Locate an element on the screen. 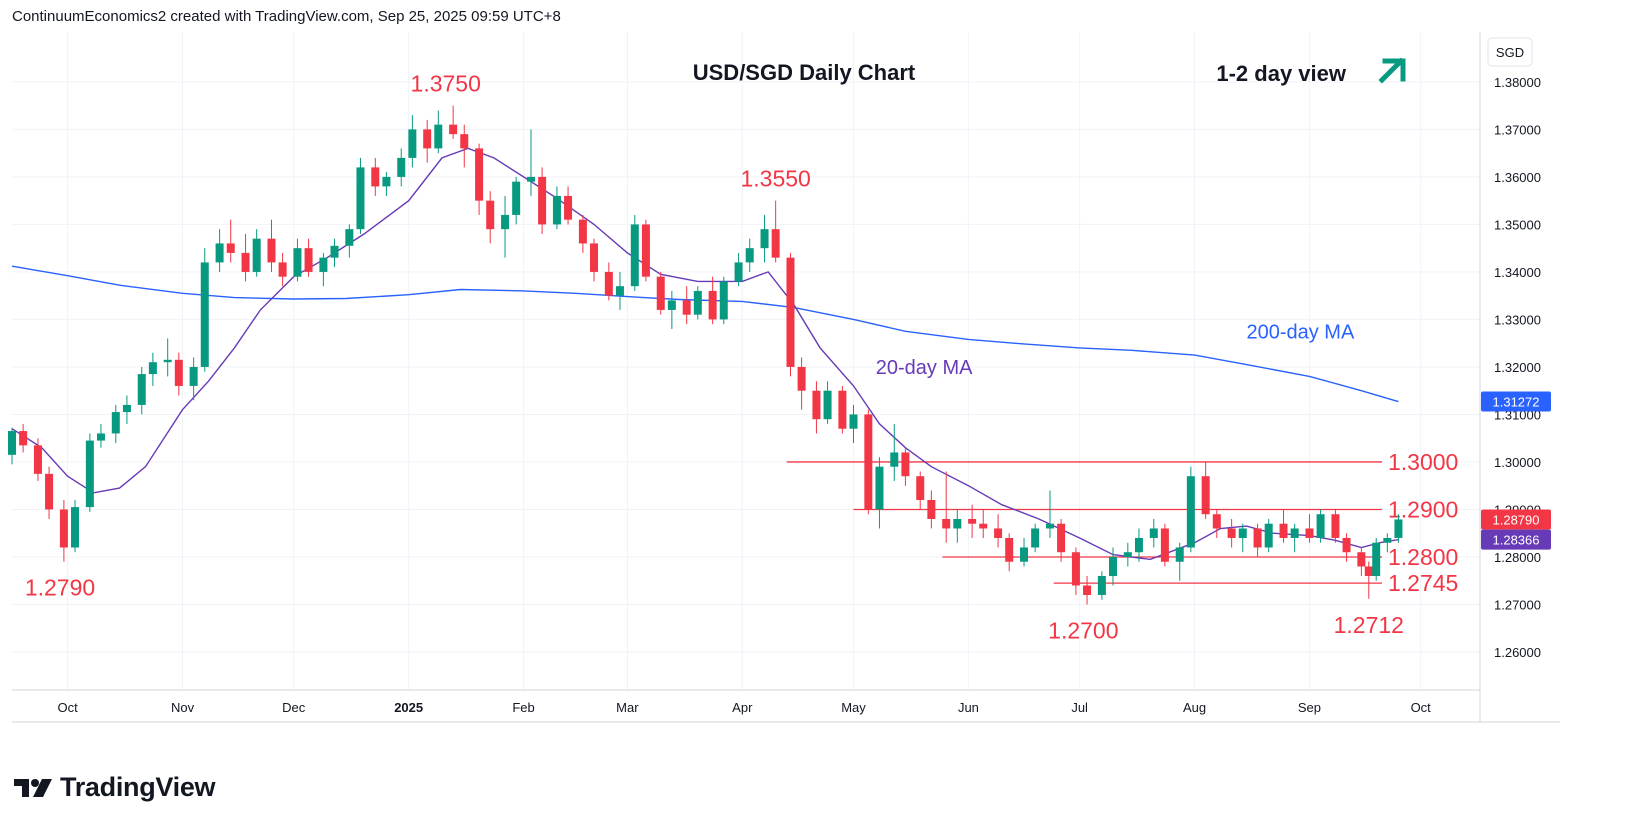 The height and width of the screenshot is (828, 1632). y-tick-label: 1.34000 is located at coordinates (1517, 272).